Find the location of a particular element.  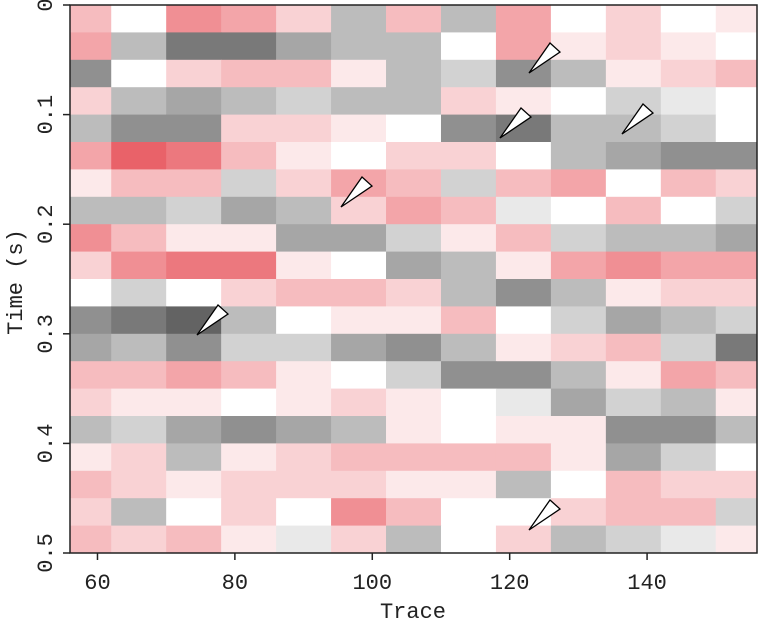

arrow-marker is located at coordinates (545, 515).